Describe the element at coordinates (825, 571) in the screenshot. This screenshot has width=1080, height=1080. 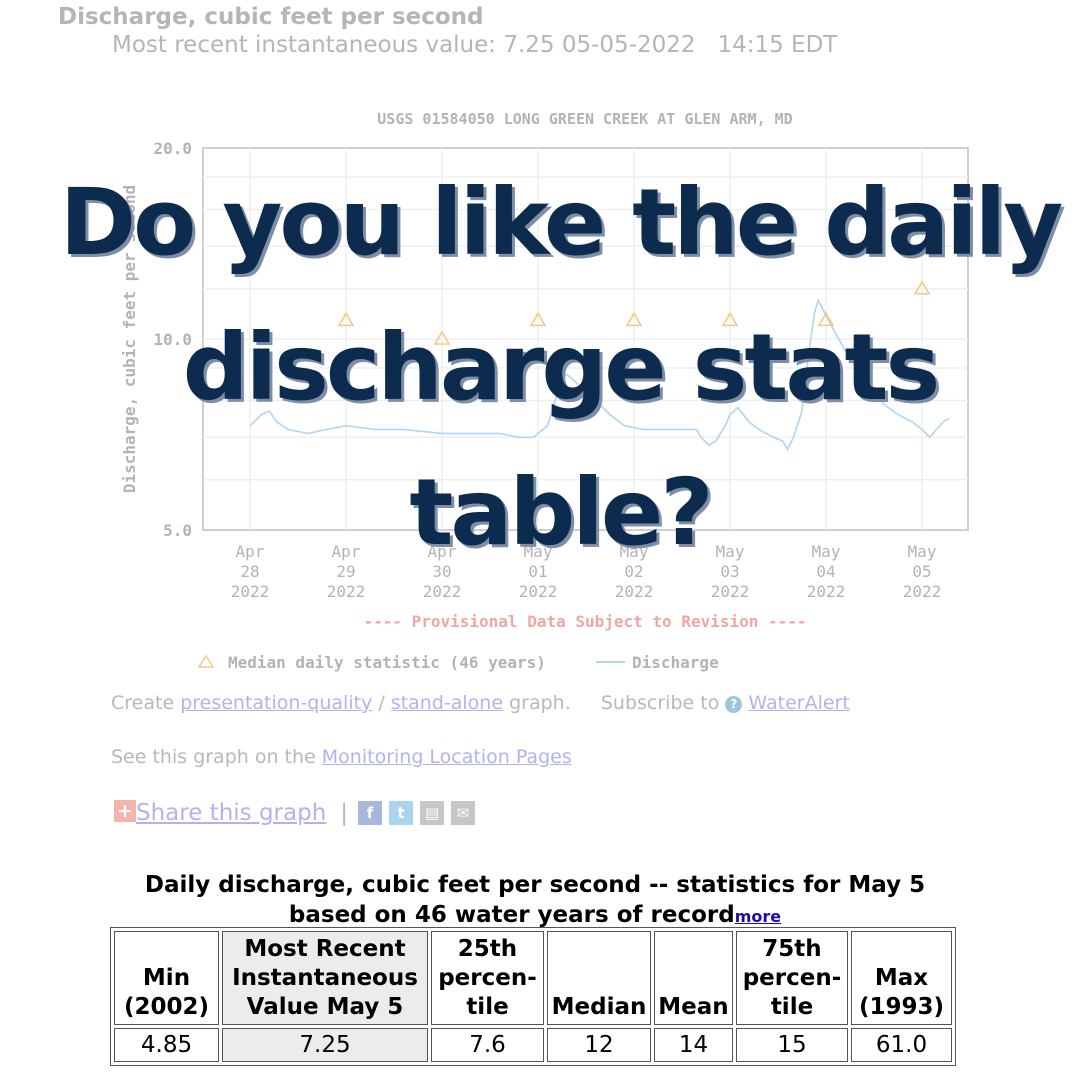
I see `x-tick-label: 04` at that location.